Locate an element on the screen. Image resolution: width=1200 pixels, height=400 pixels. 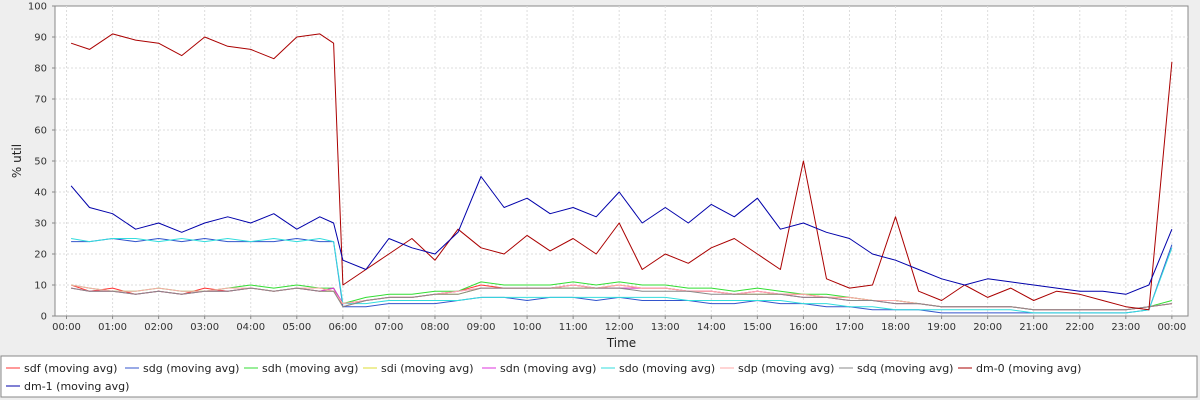
y-tick-label: 90 is located at coordinates (40, 38).